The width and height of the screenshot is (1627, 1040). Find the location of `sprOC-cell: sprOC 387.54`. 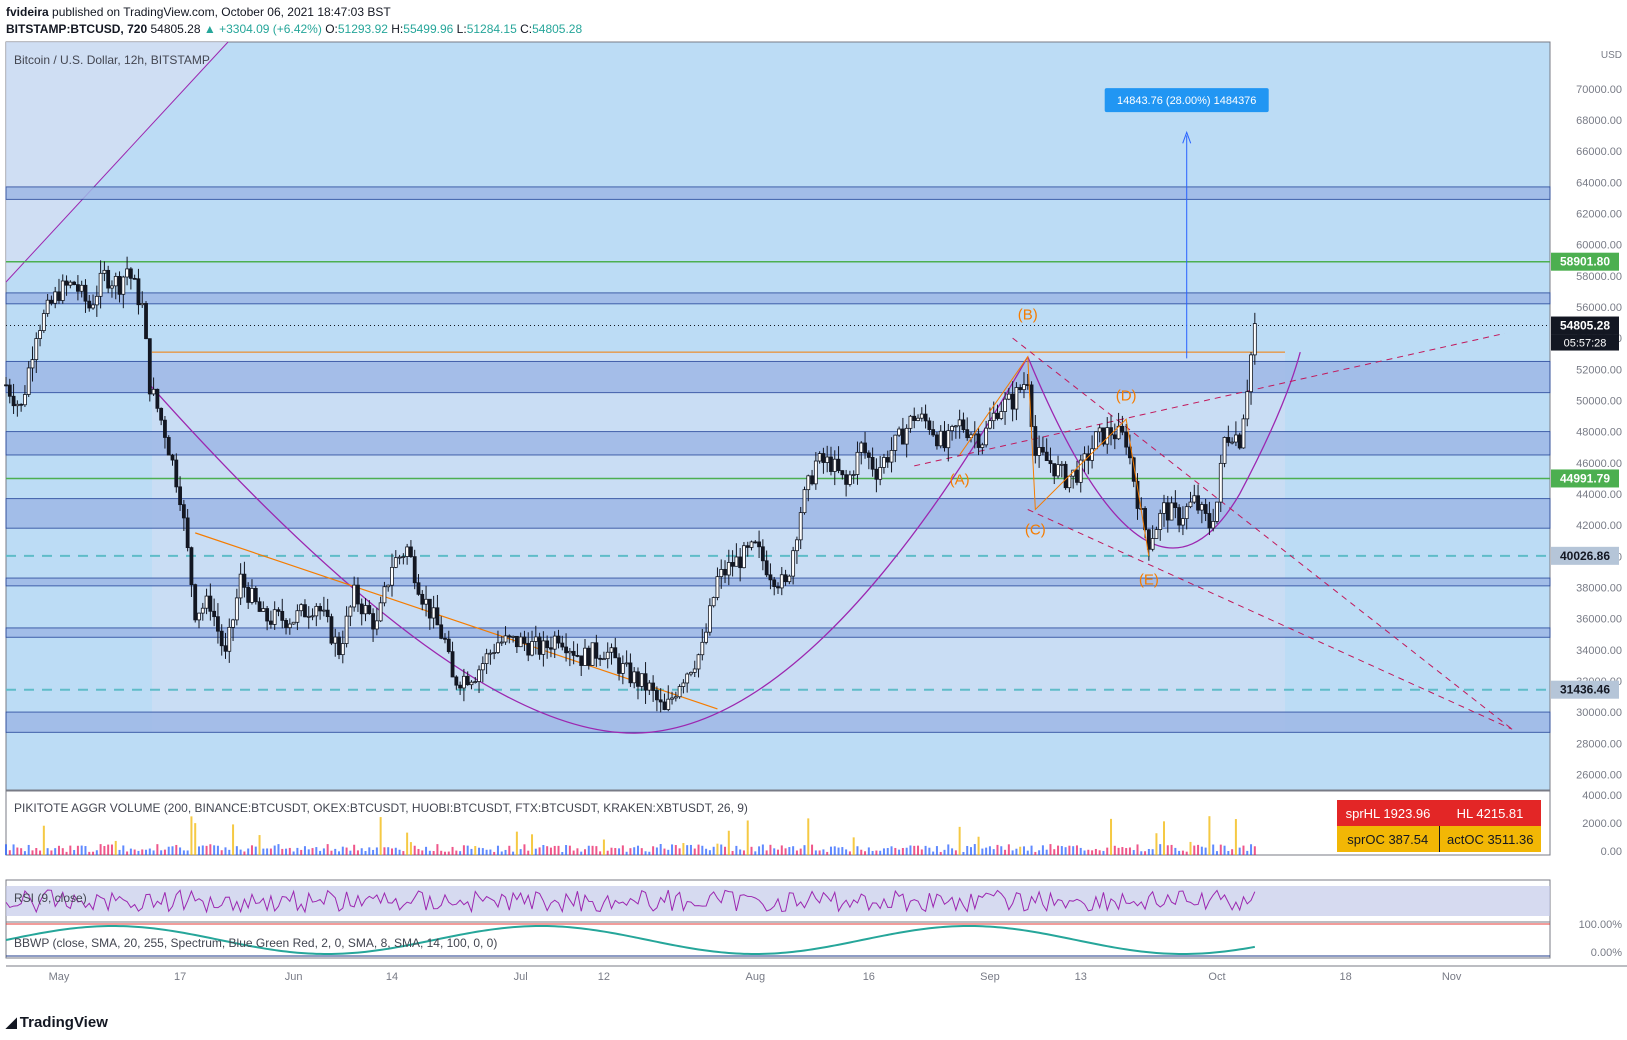

sprOC-cell: sprOC 387.54 is located at coordinates (1388, 839).